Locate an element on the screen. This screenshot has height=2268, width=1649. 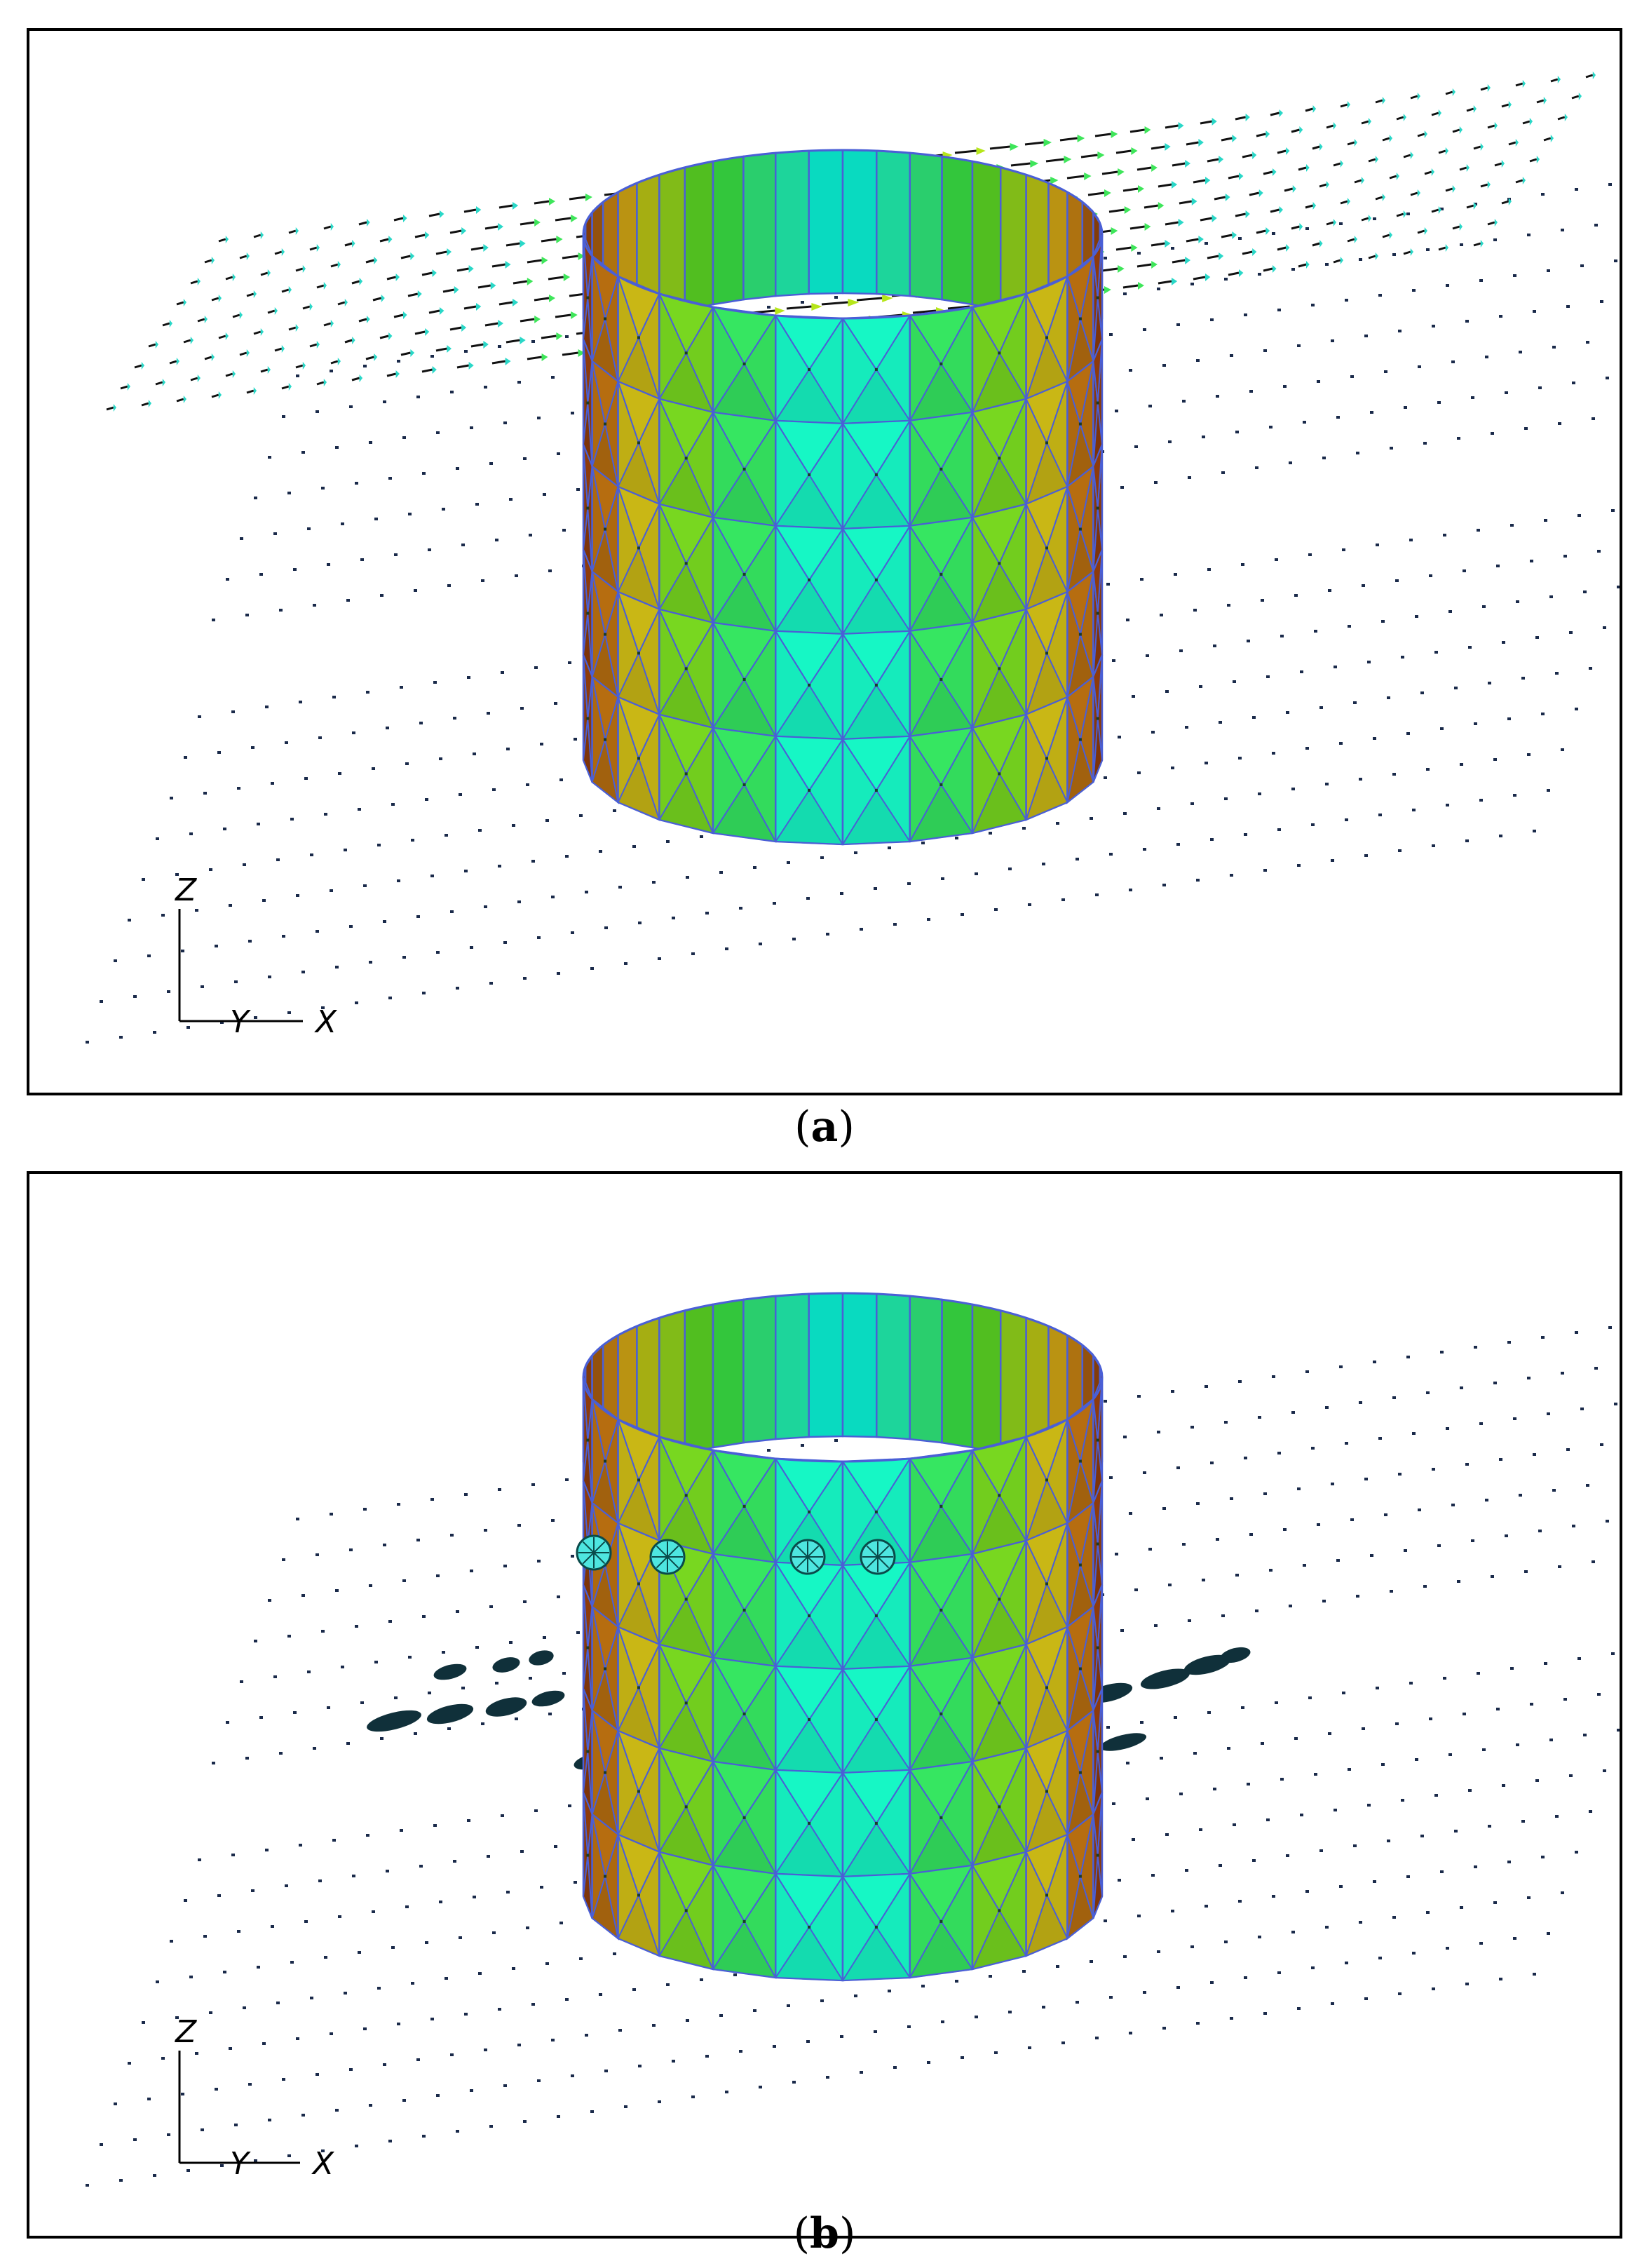
x-axis-label: X is located at coordinates (325, 1022).